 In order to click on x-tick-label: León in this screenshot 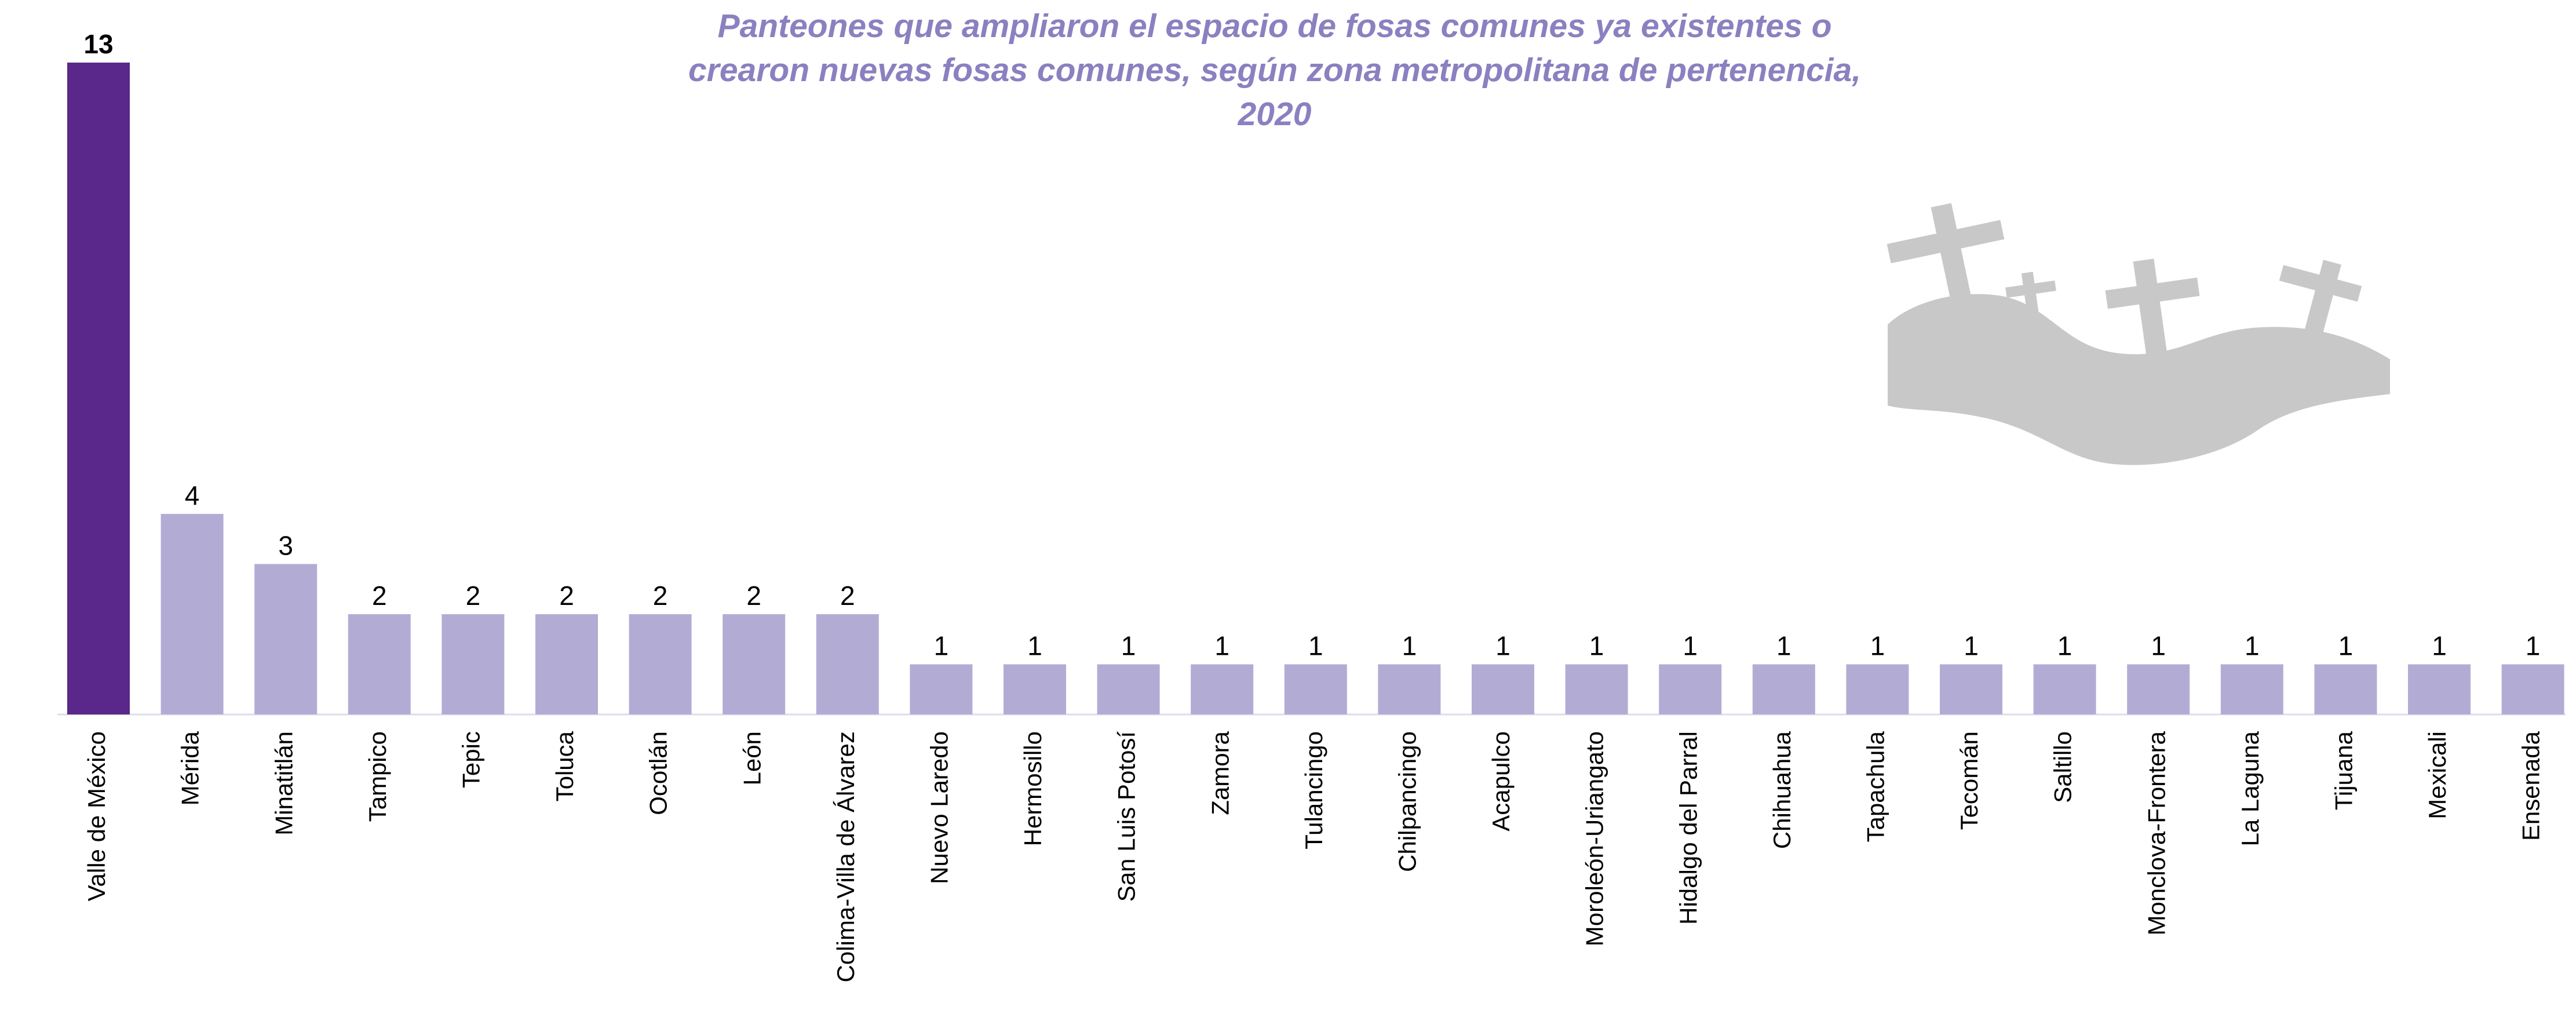, I will do `click(751, 758)`.